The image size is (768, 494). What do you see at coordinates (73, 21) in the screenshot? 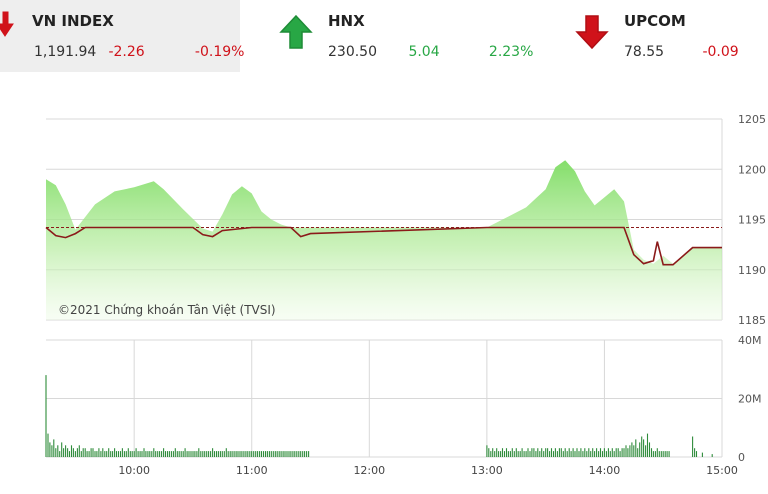
I see `ticker-name: VN INDEX` at bounding box center [73, 21].